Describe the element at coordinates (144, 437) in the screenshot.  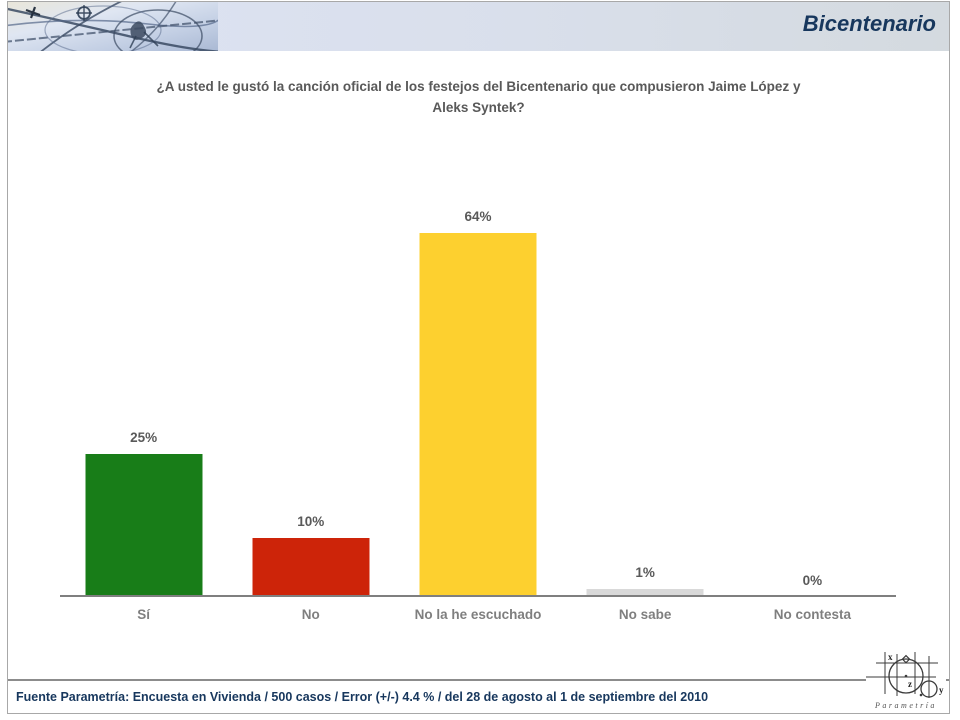
I see `bar-value-label: 25%` at that location.